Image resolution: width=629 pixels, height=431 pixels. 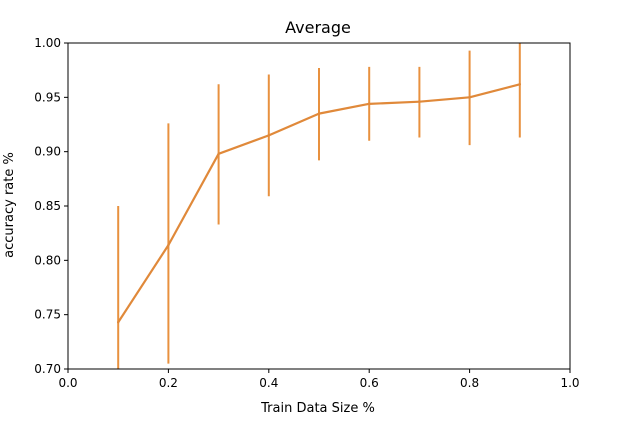 What do you see at coordinates (9, 205) in the screenshot?
I see `y-axis-label: accuracy rate %` at bounding box center [9, 205].